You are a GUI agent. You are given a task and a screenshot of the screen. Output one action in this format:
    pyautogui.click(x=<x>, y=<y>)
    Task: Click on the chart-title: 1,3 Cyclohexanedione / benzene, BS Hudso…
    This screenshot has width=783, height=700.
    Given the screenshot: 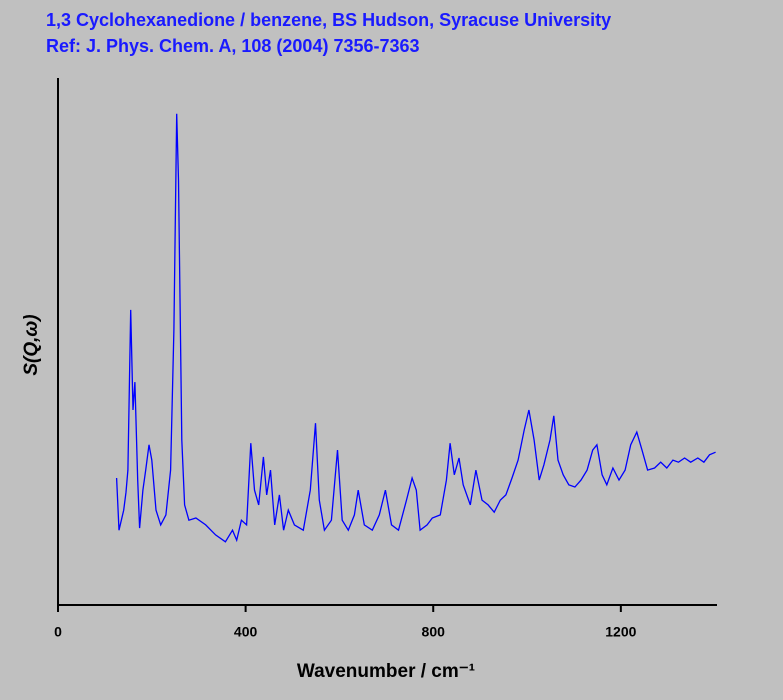 What is the action you would take?
    pyautogui.click(x=328, y=20)
    